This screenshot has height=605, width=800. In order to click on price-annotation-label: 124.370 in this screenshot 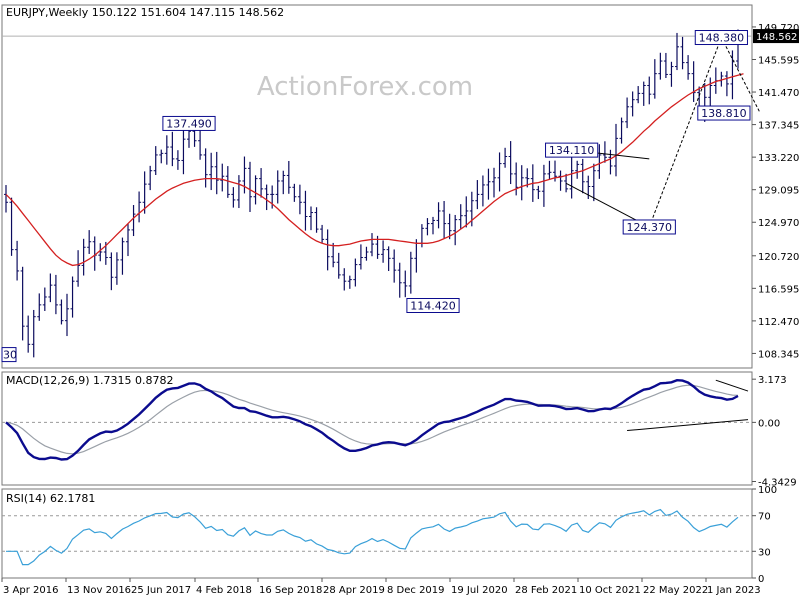, I will do `click(650, 227)`.